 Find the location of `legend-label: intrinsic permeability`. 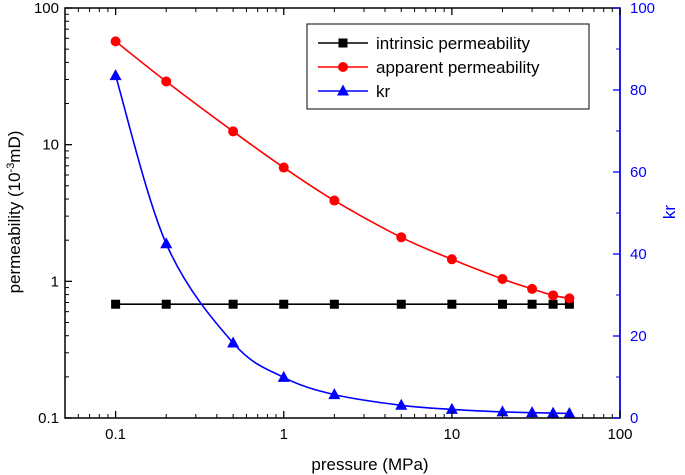

legend-label: intrinsic permeability is located at coordinates (453, 43).